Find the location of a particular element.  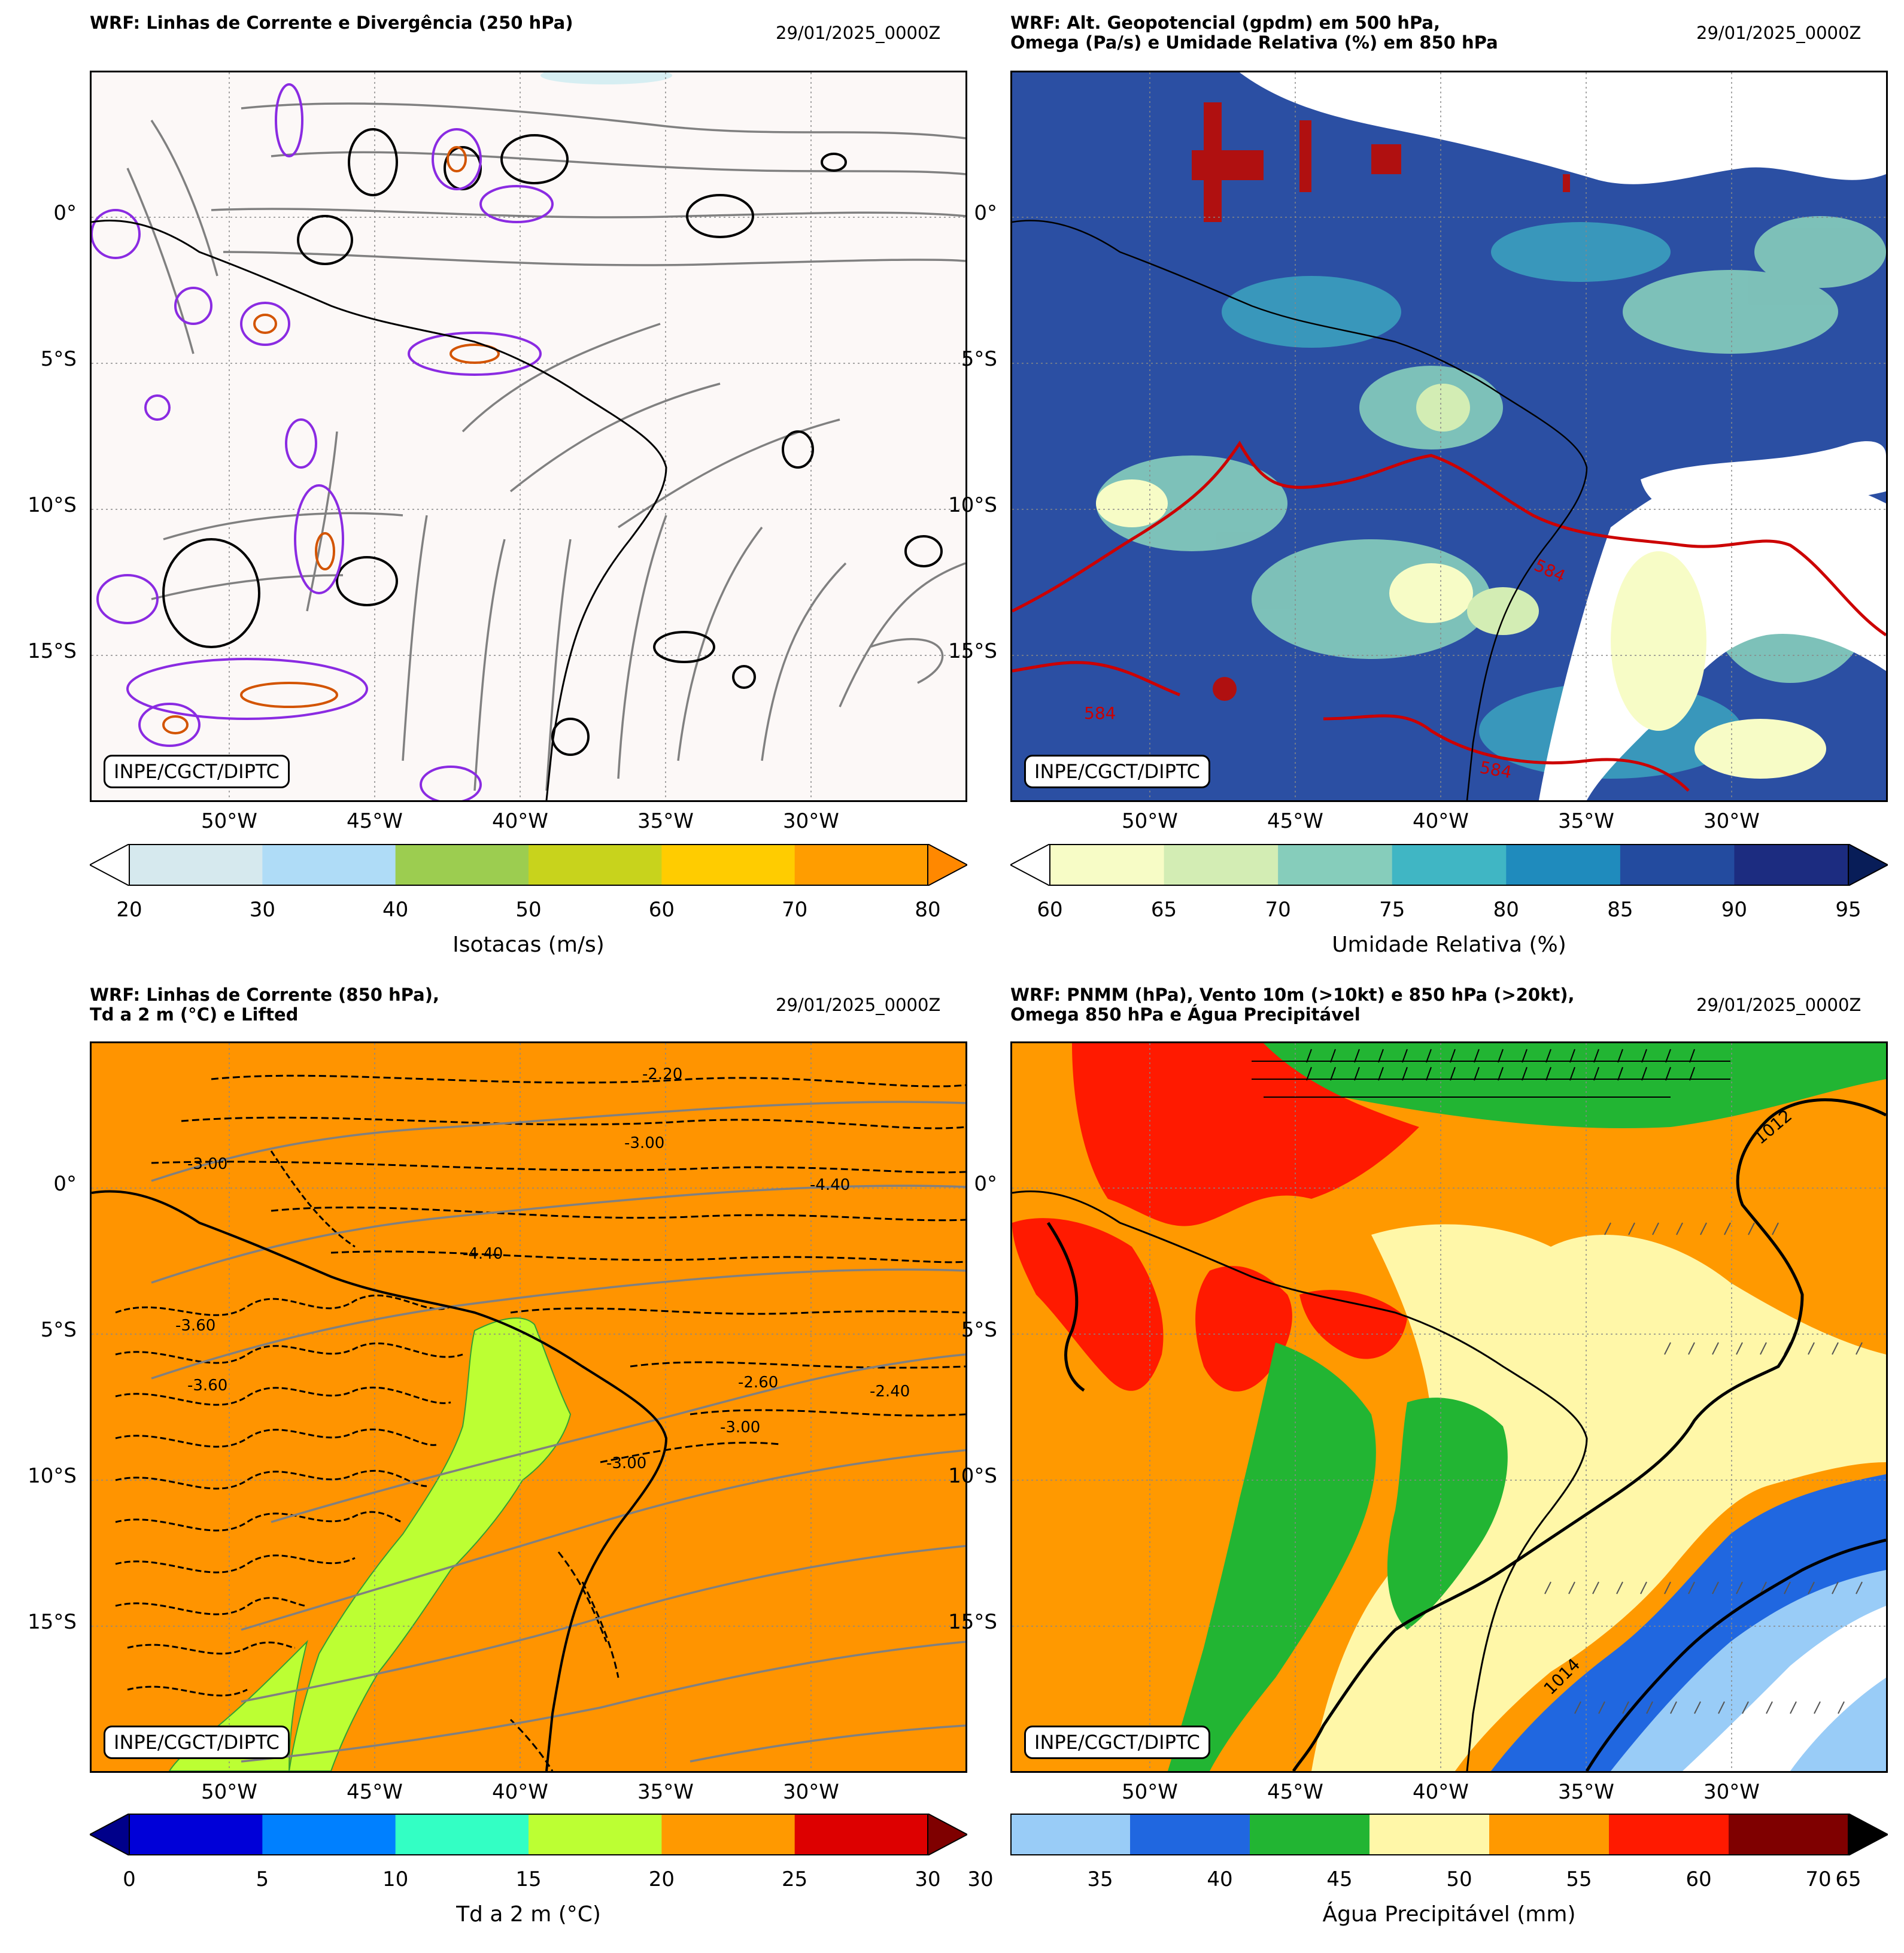

colorbar-tick-label: 0 is located at coordinates (130, 1879).